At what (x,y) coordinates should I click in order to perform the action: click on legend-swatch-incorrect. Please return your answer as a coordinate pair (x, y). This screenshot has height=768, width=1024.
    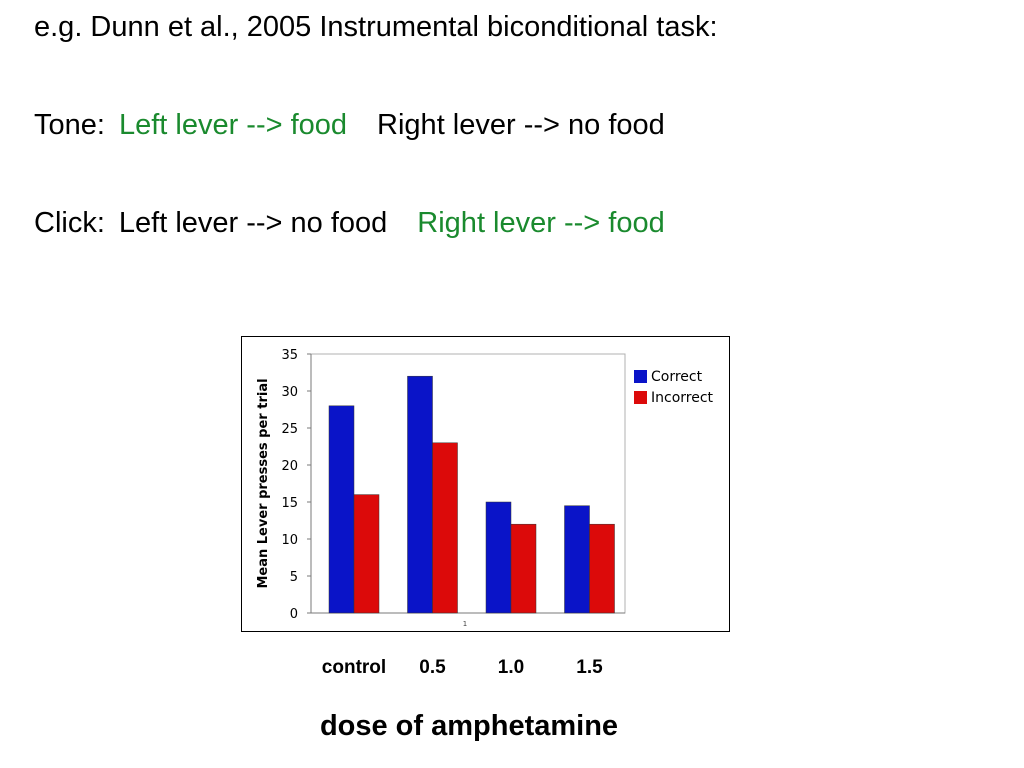
    Looking at the image, I should click on (640, 397).